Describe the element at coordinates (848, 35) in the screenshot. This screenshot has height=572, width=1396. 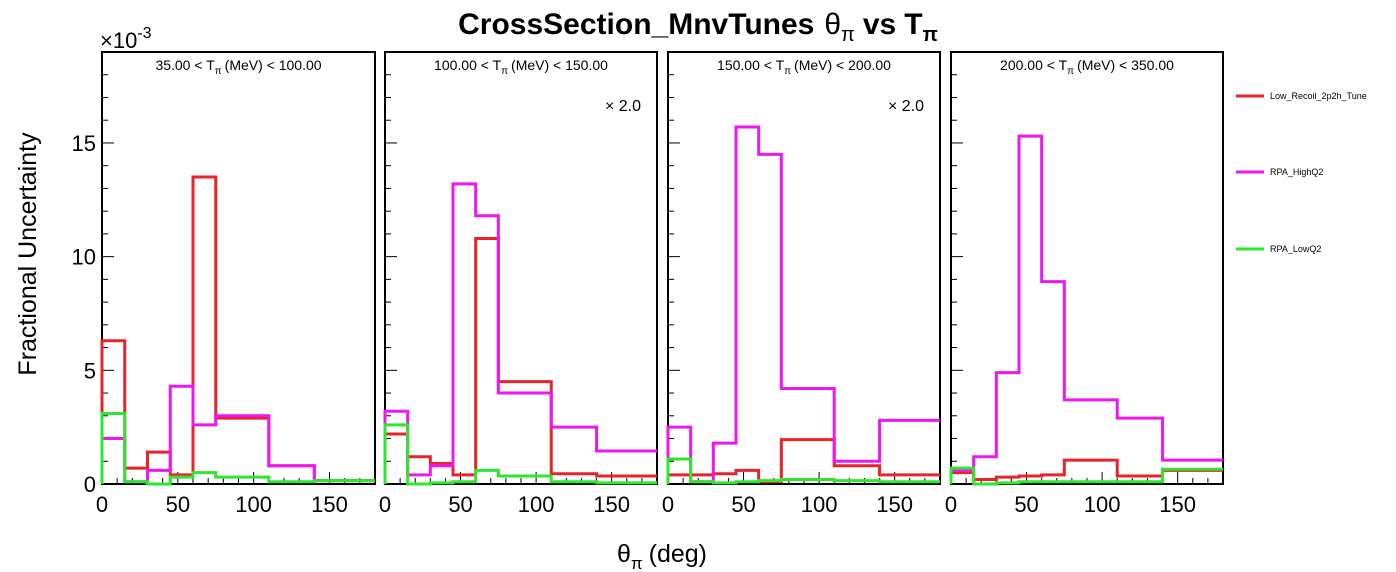
I see `chart-title-var-sub: π` at that location.